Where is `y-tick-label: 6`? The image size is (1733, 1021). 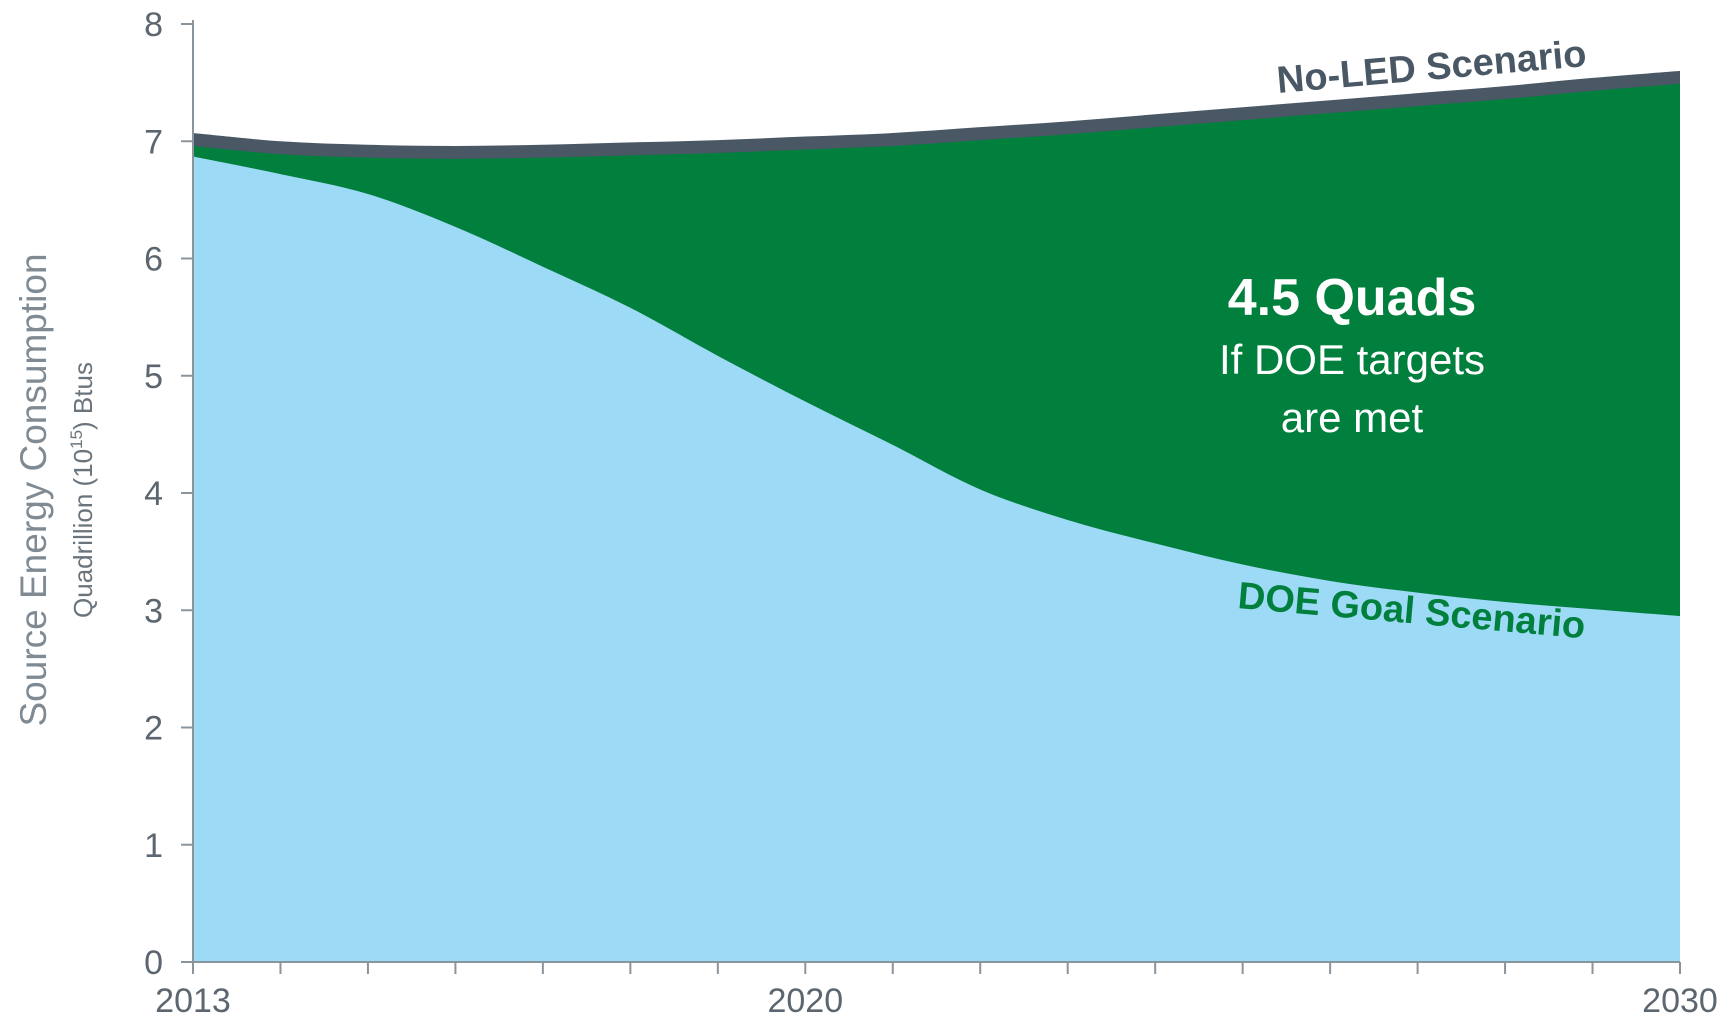 y-tick-label: 6 is located at coordinates (153, 260).